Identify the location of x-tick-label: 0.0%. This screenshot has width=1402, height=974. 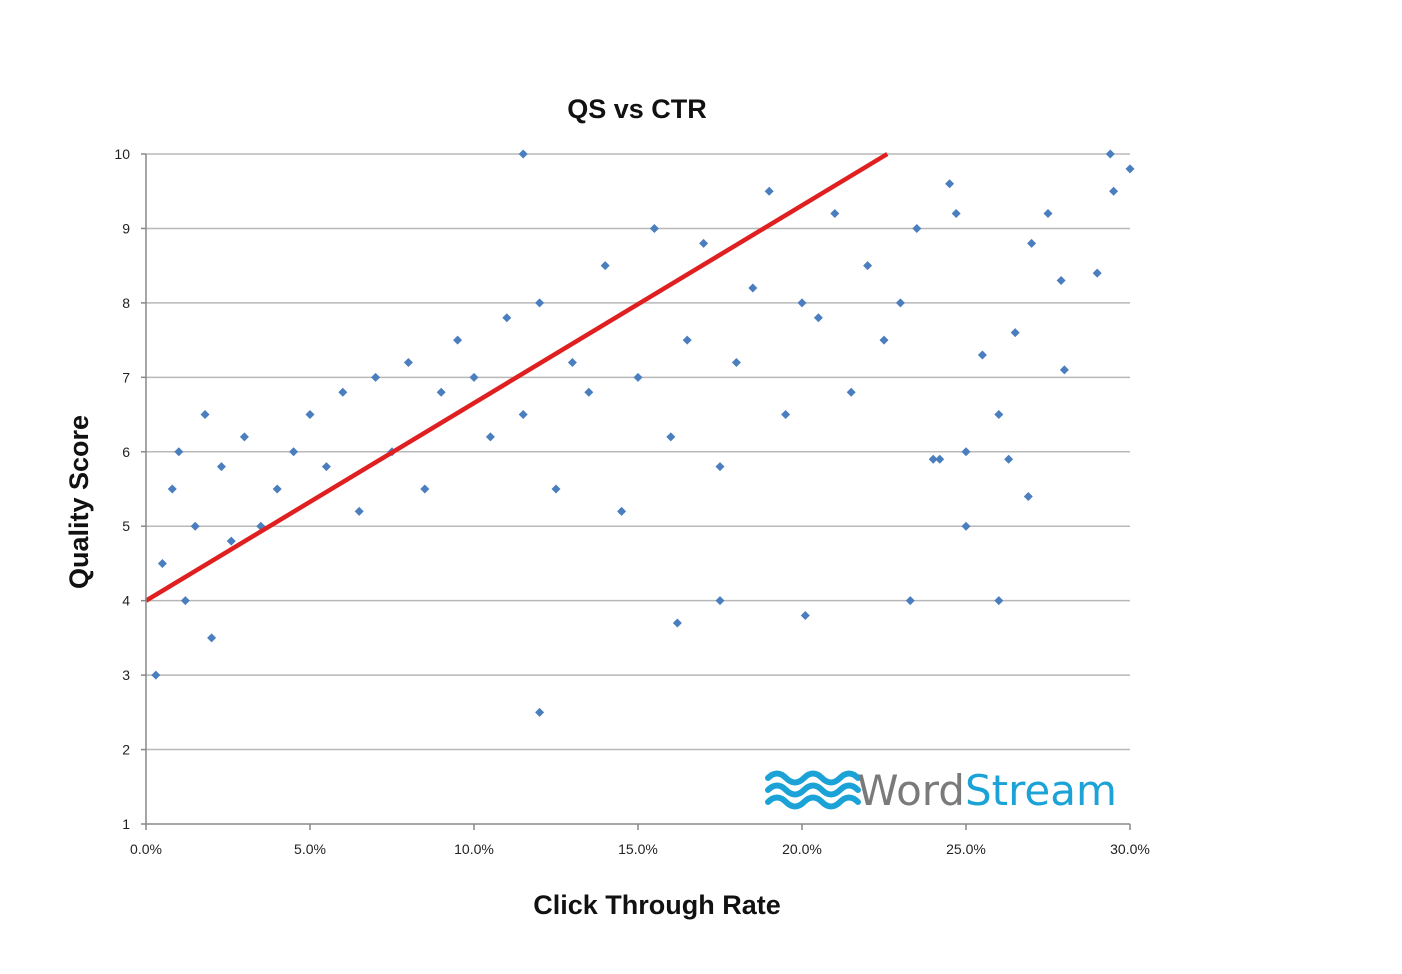
(146, 849).